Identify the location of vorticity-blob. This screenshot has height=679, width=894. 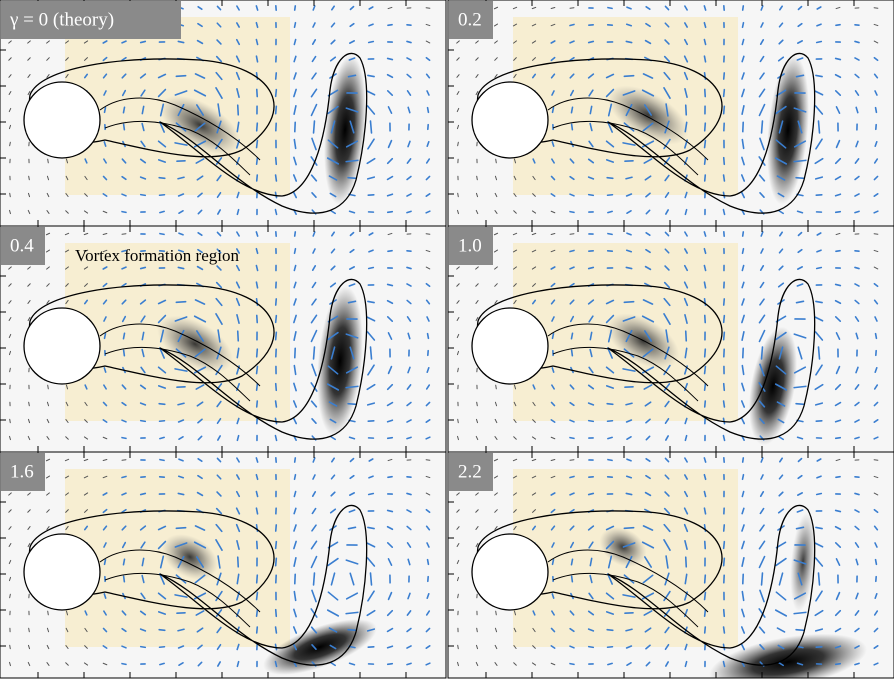
(643, 341).